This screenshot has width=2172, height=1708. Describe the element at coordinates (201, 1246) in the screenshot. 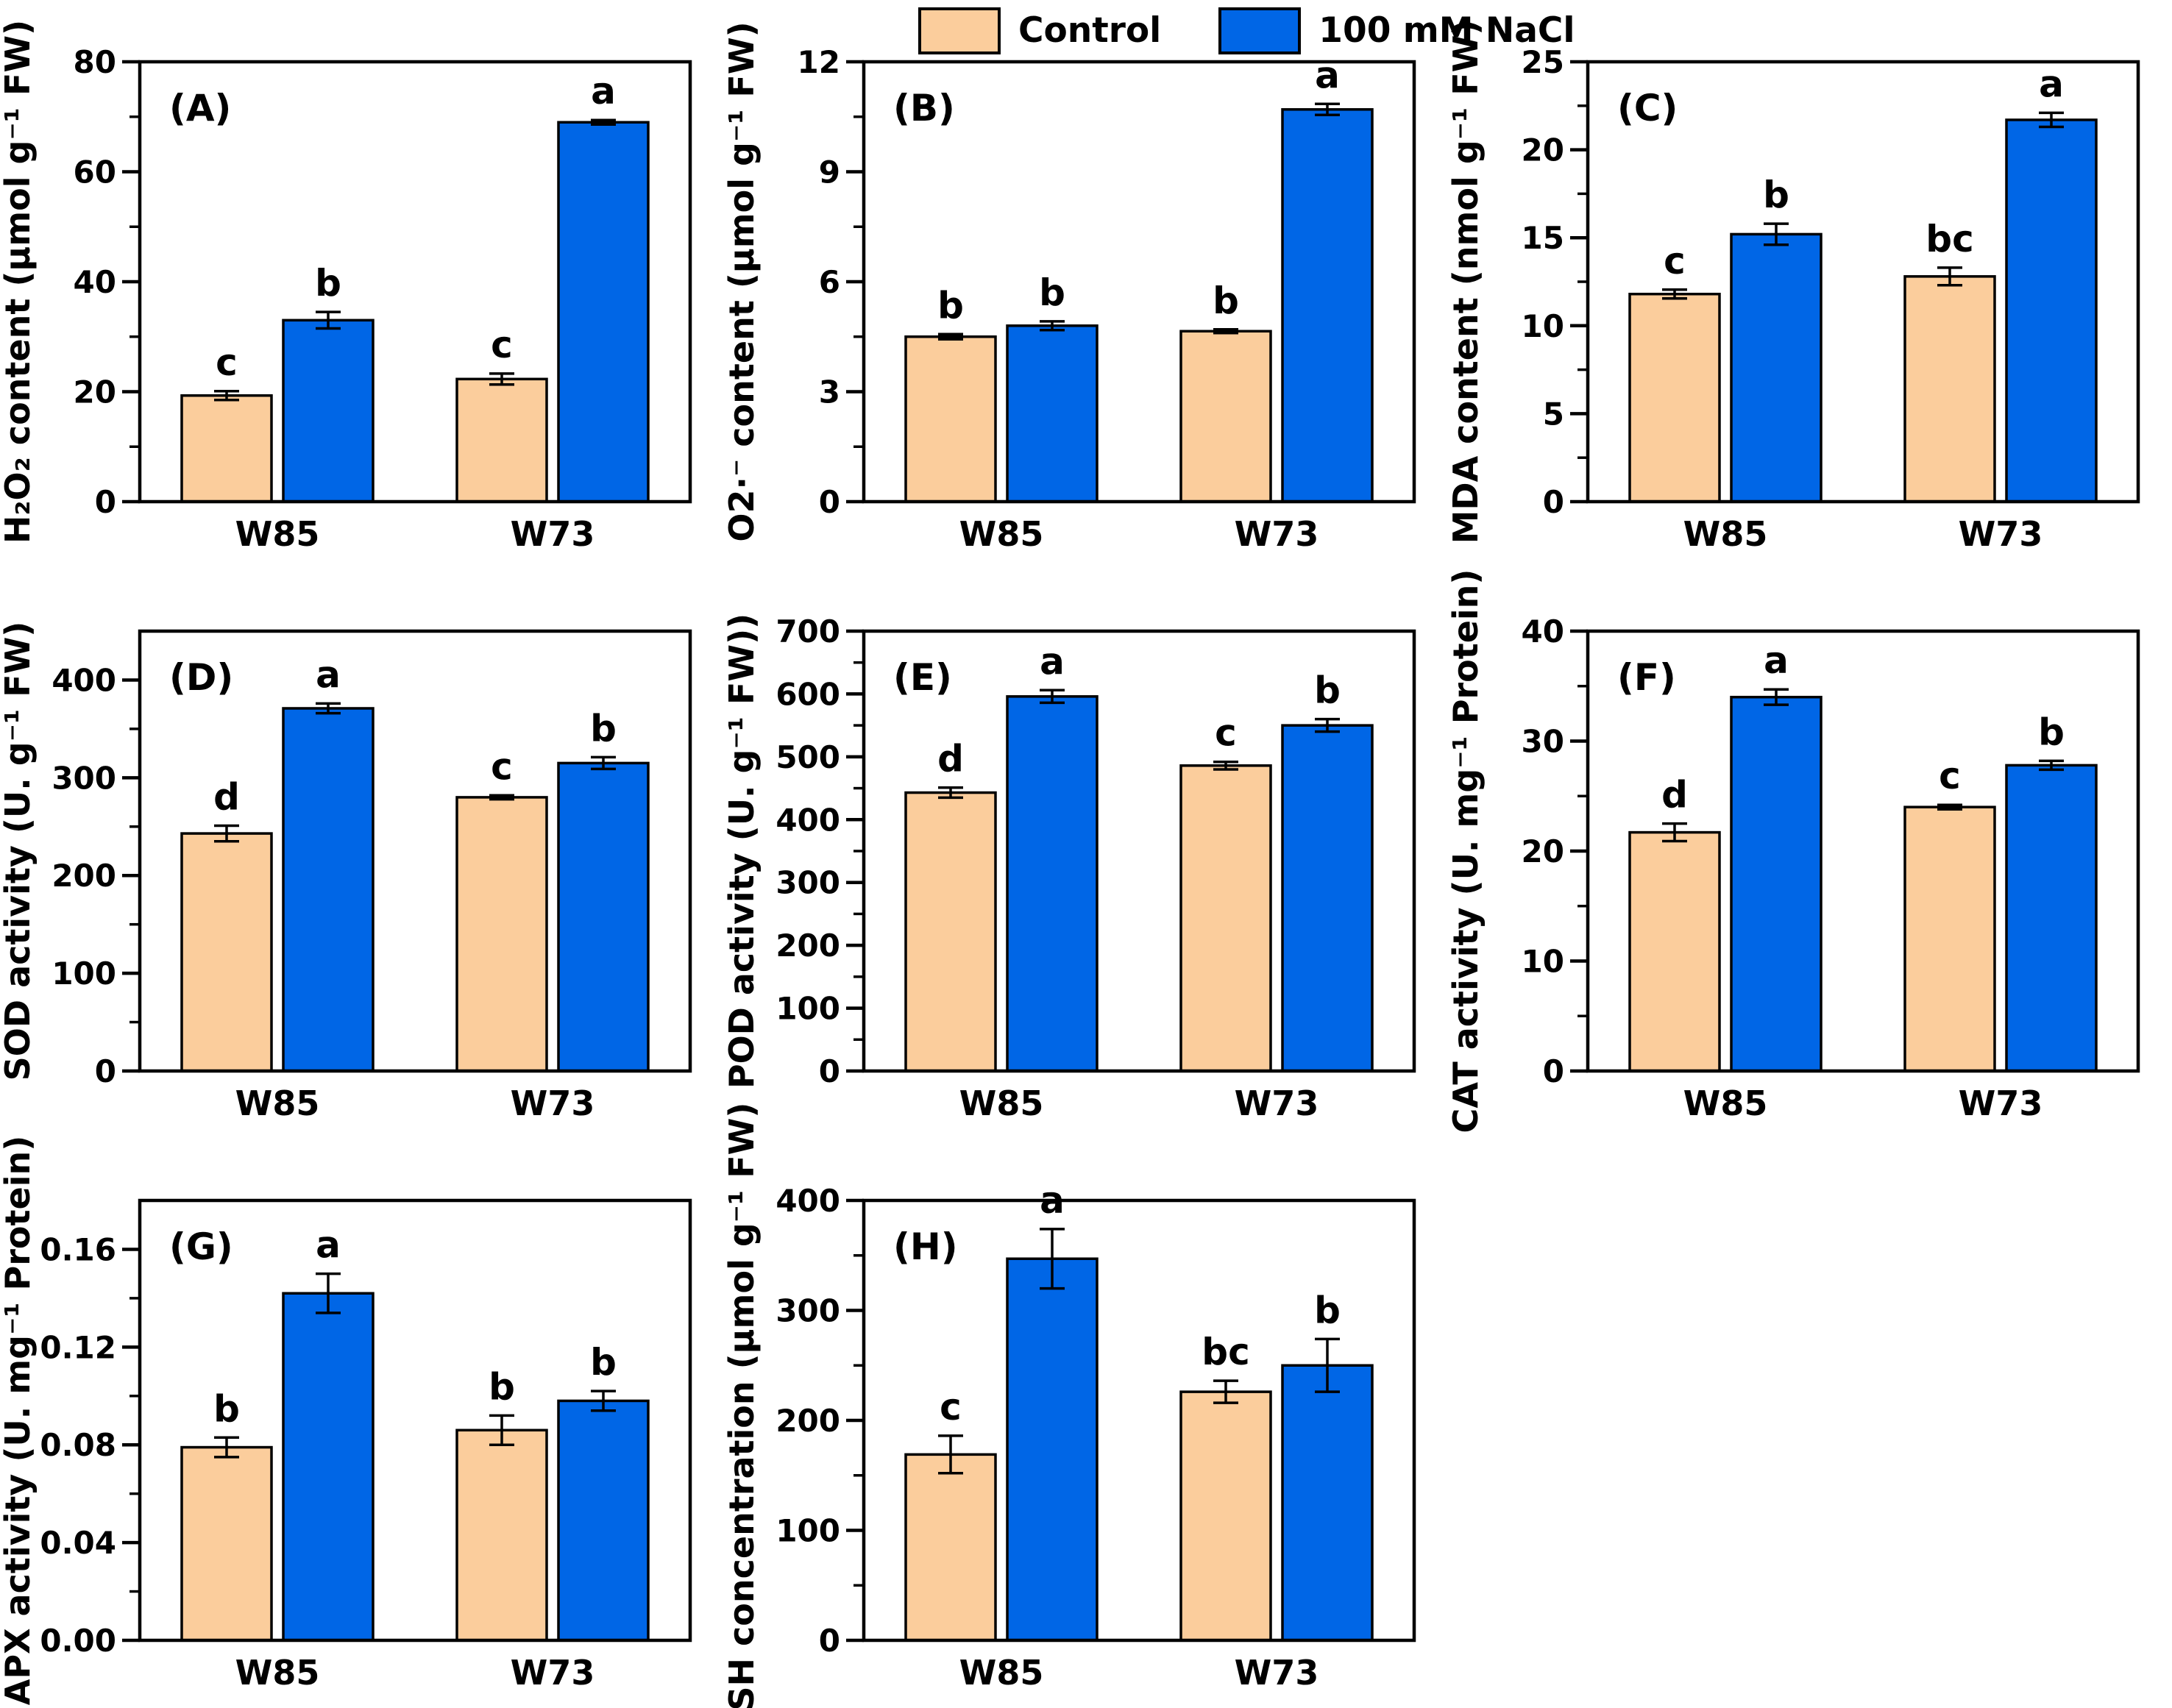

I see `panel-letter: (G)` at that location.